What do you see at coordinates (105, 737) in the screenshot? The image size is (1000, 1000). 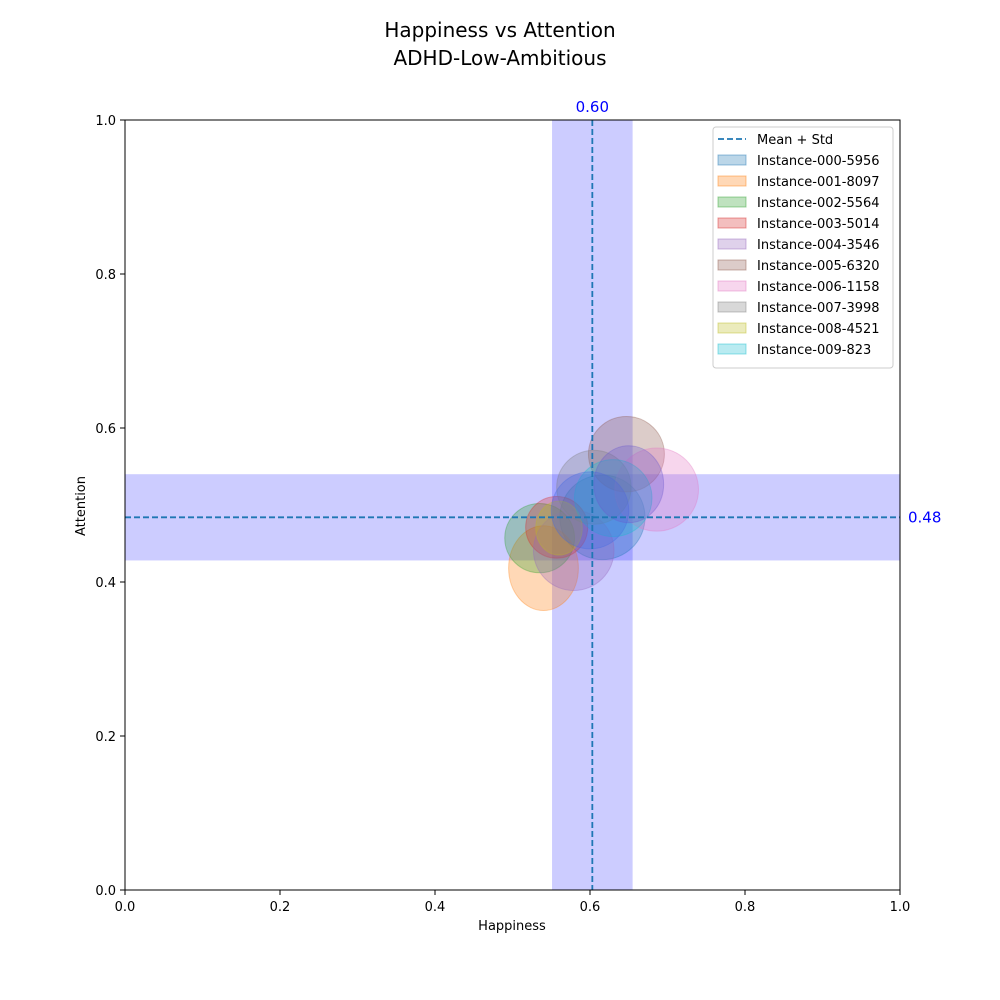 I see `y-tick-label: 0.2` at bounding box center [105, 737].